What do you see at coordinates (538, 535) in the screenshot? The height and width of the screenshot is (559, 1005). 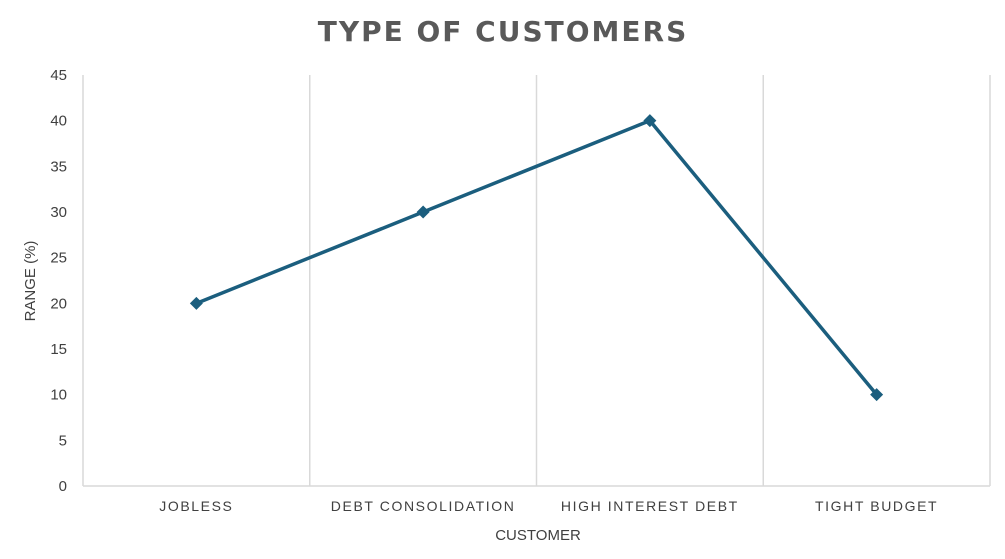 I see `x-axis-title: CUSTOMER` at bounding box center [538, 535].